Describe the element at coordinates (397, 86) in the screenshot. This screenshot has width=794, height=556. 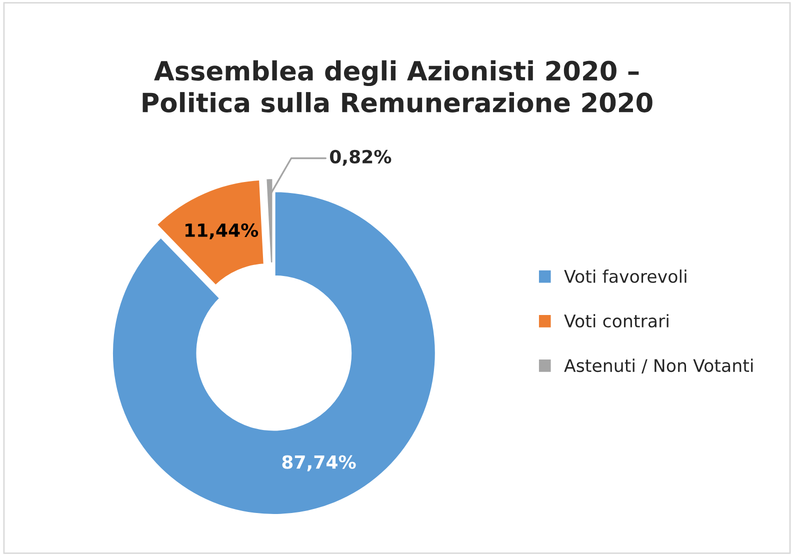
I see `chart-title: Assemblea degli Azionisti 2020 – Politica sulla Remunerazione 2020` at that location.